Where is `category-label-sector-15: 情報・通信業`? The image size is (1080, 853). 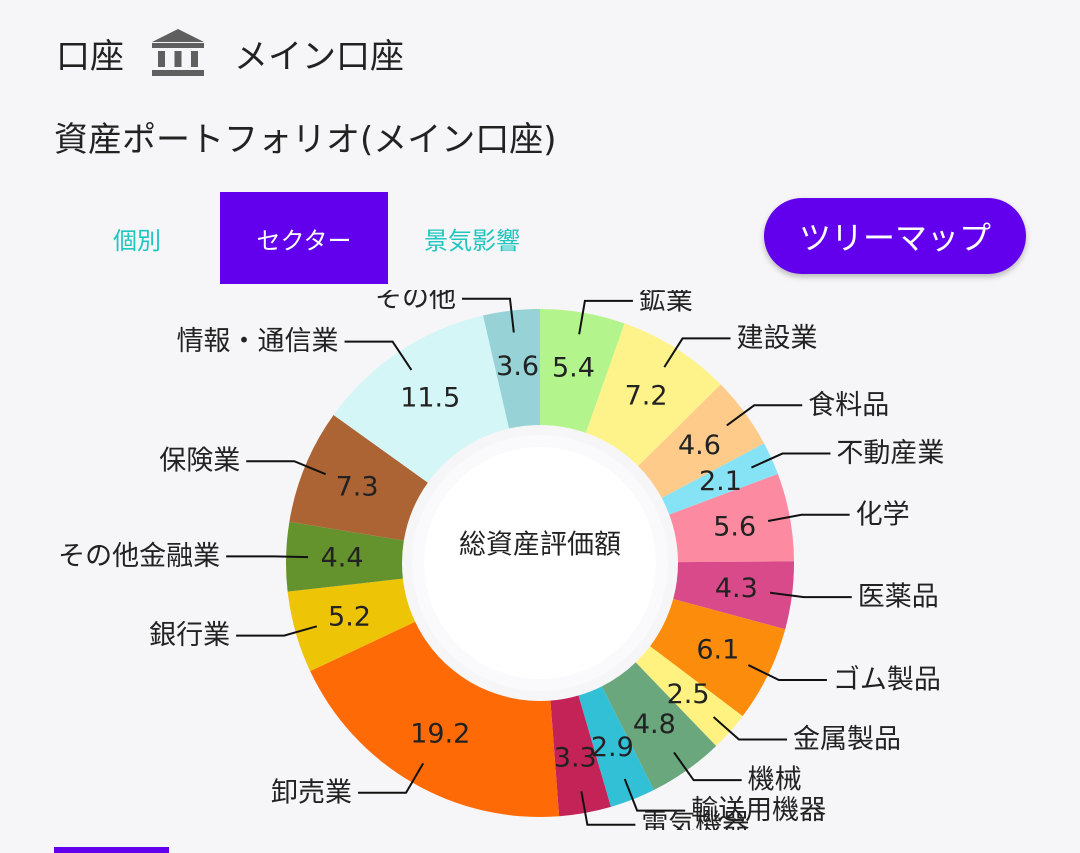 category-label-sector-15: 情報・通信業 is located at coordinates (258, 341).